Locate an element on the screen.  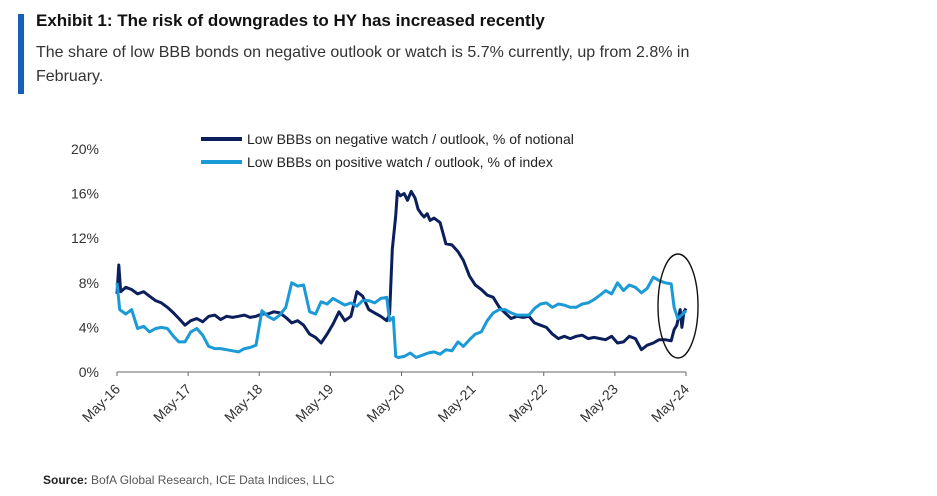
x-tick-label: May-17 is located at coordinates (172, 403).